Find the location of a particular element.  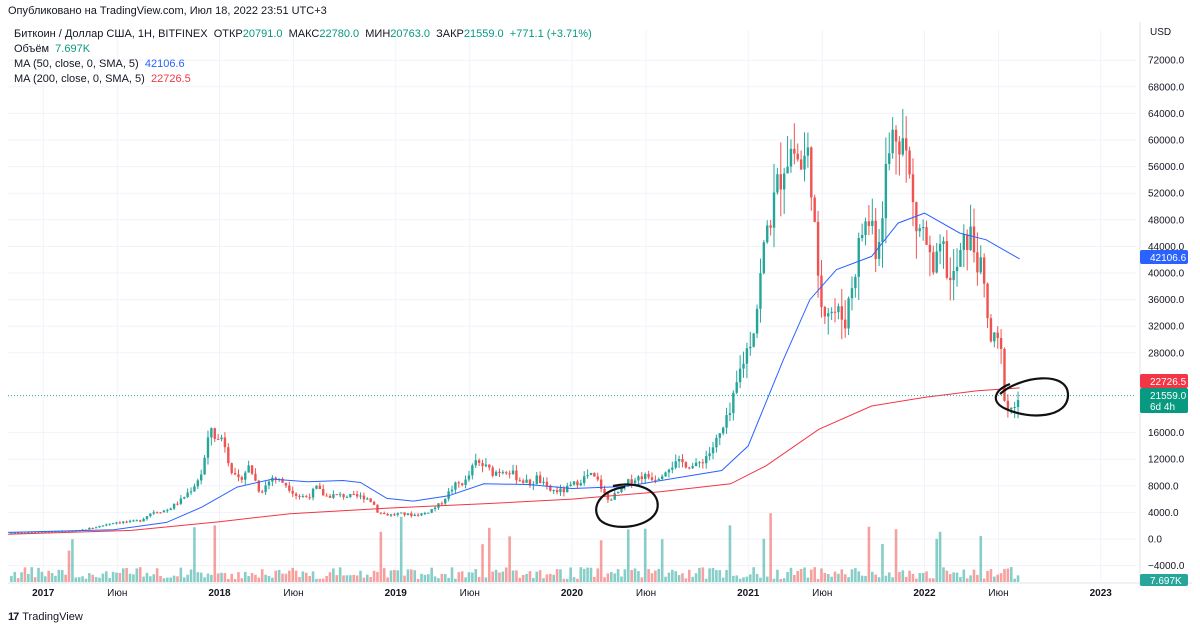

tradingview-brand: 17 TradingView is located at coordinates (45, 617).